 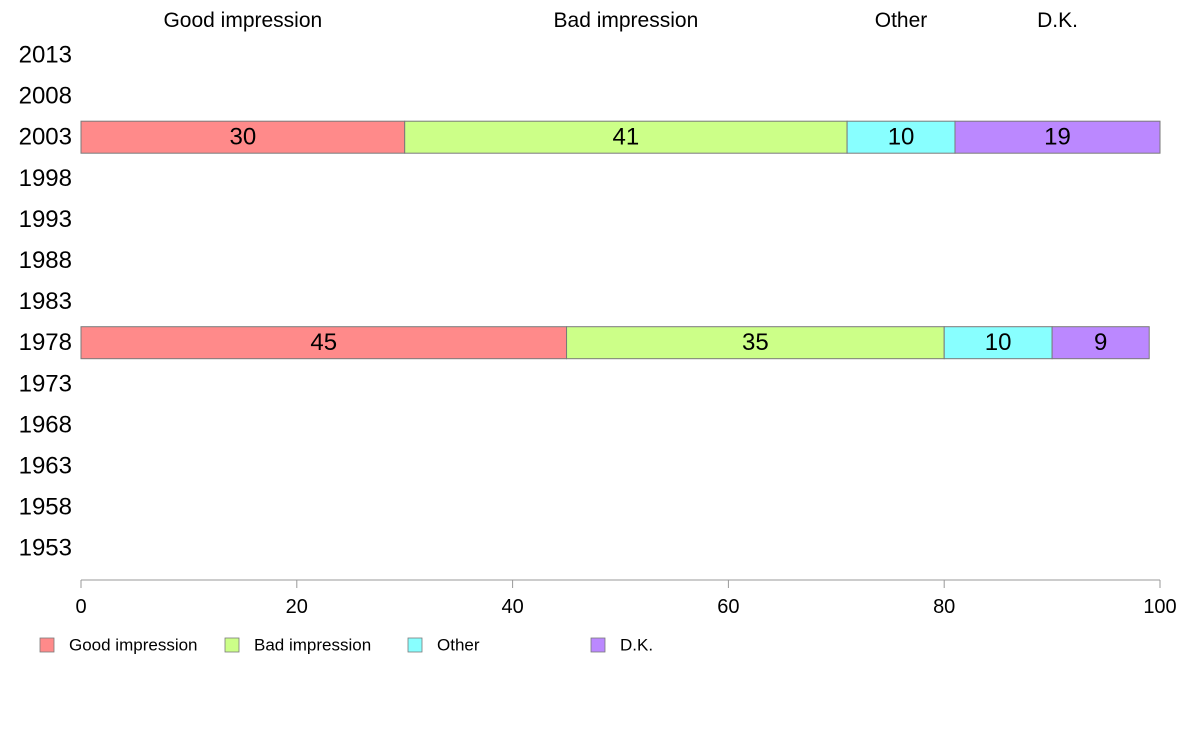 What do you see at coordinates (458, 645) in the screenshot?
I see `legend-label-other: Other` at bounding box center [458, 645].